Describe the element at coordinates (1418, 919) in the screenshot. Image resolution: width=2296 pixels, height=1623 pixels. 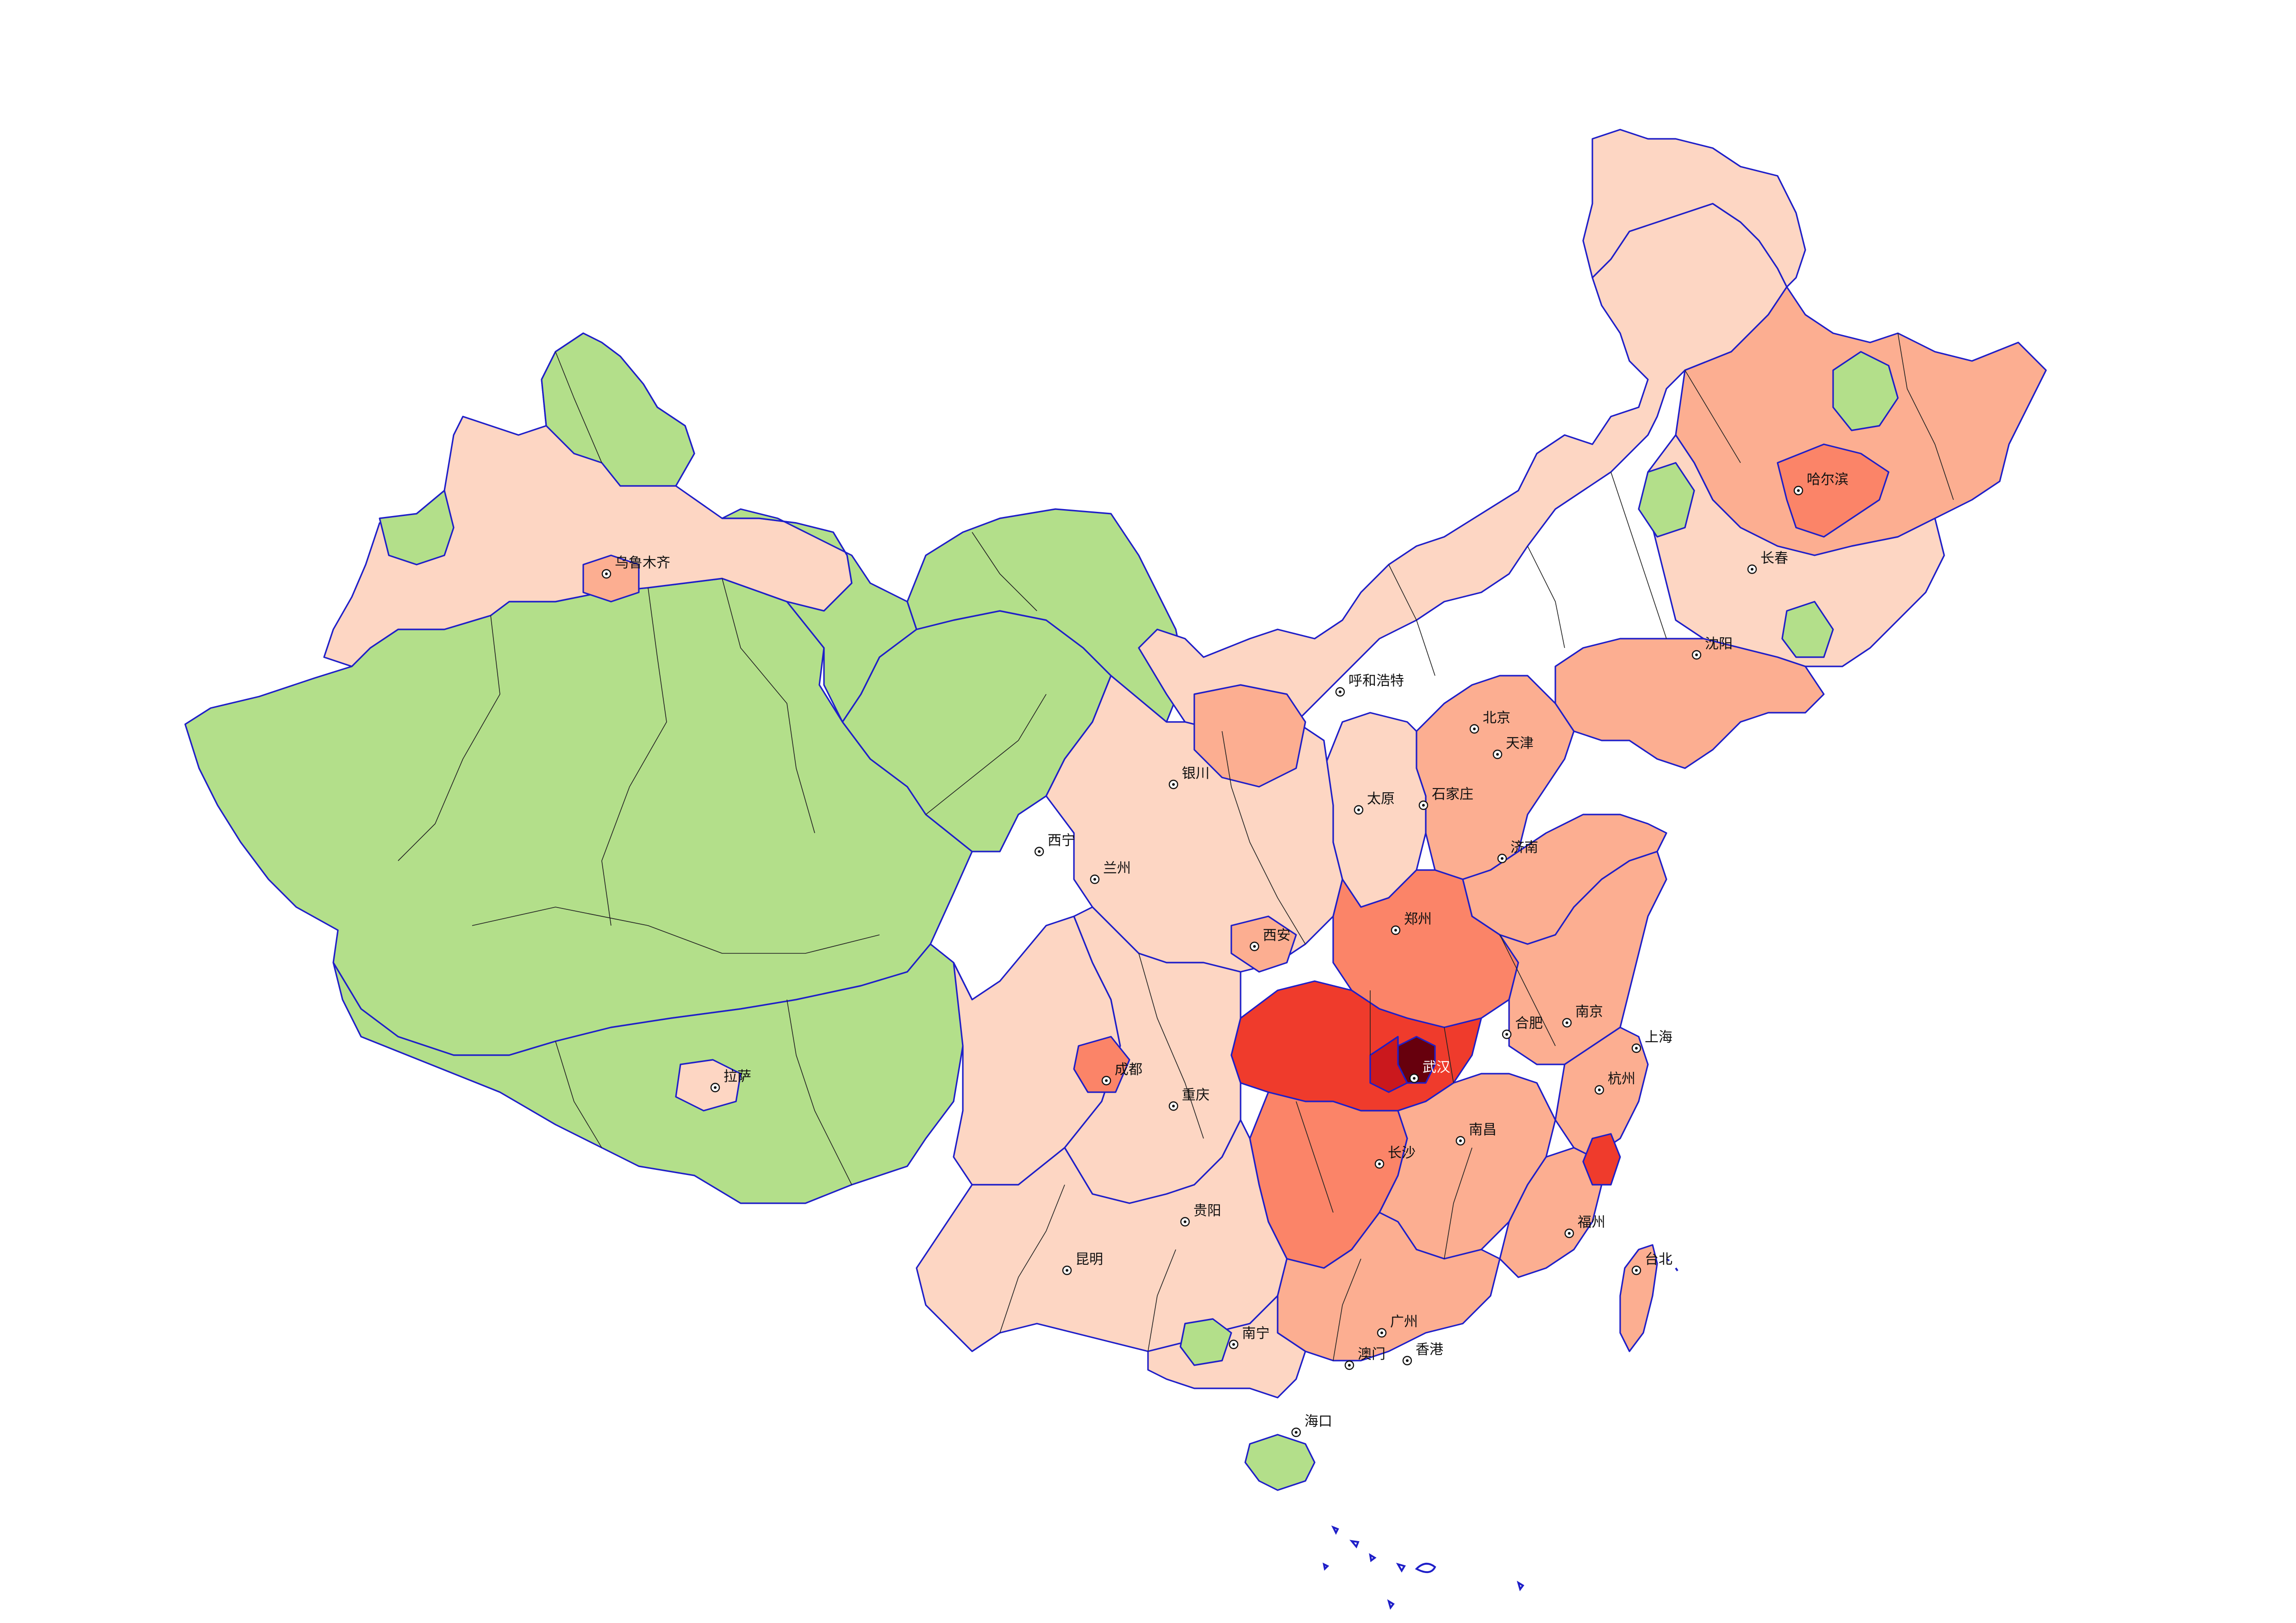
I see `city-label-zhengzhou: 郑州` at that location.